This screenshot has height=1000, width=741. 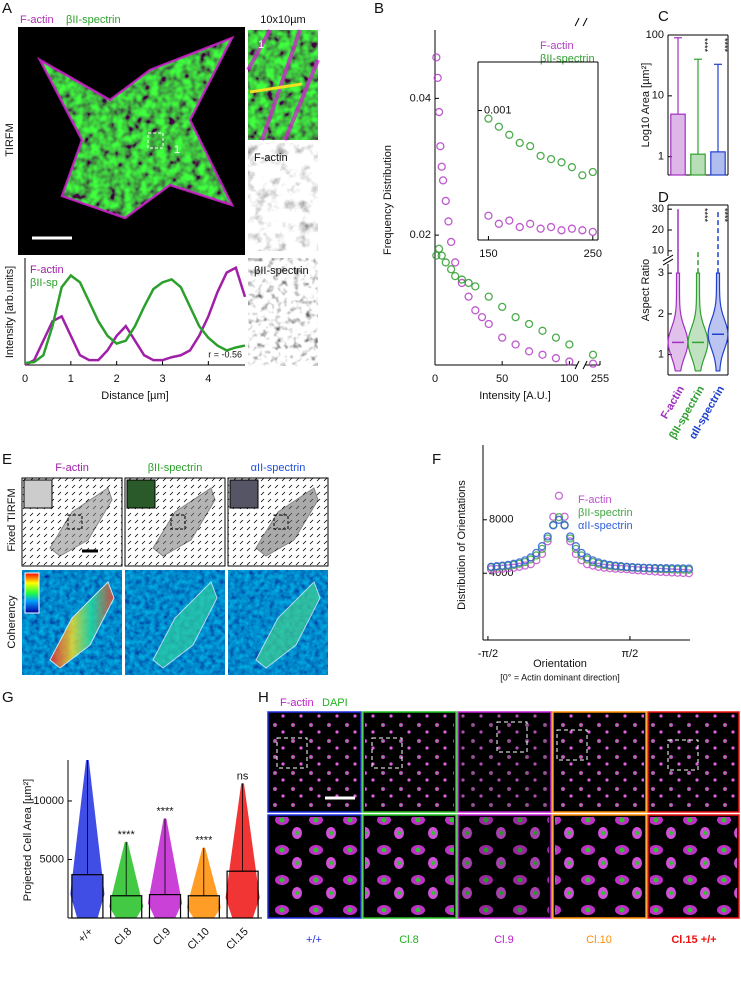 I want to click on color-scale, so click(x=32, y=593).